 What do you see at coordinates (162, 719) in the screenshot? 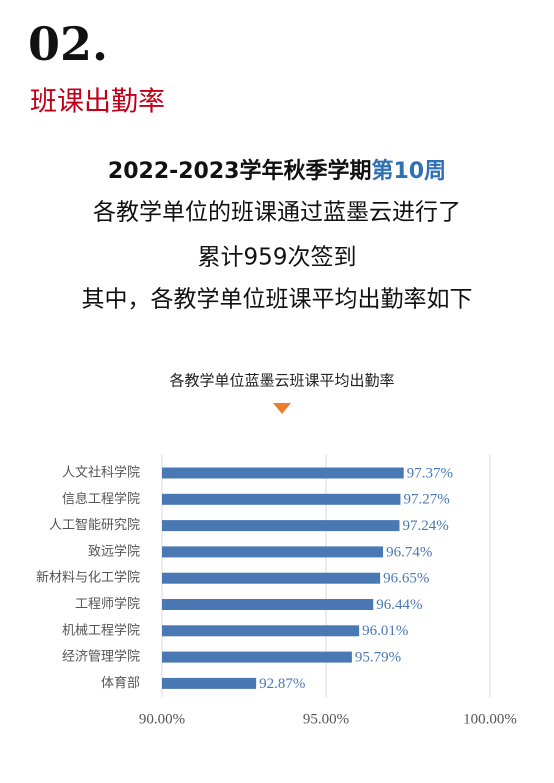
I see `x-tick-label: 90.00%` at bounding box center [162, 719].